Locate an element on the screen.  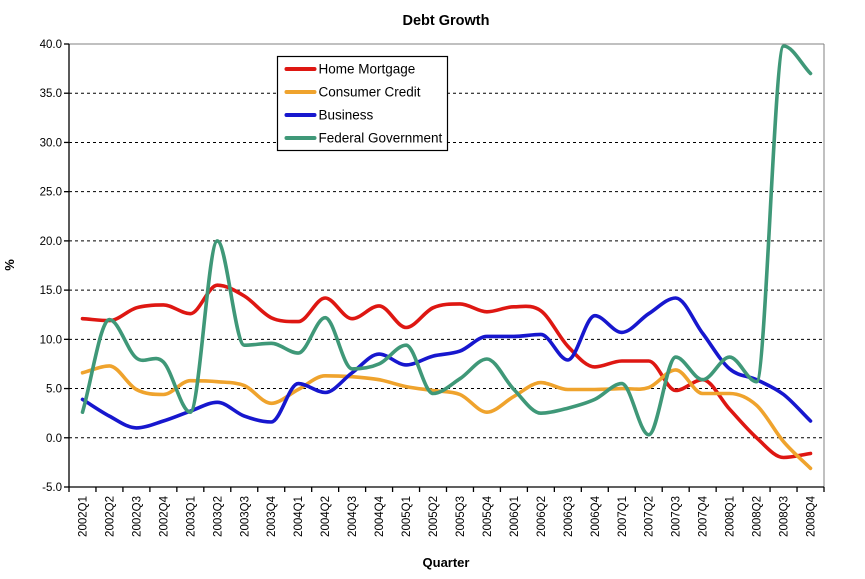
x-tick-label: 2007Q2 is located at coordinates (650, 516).